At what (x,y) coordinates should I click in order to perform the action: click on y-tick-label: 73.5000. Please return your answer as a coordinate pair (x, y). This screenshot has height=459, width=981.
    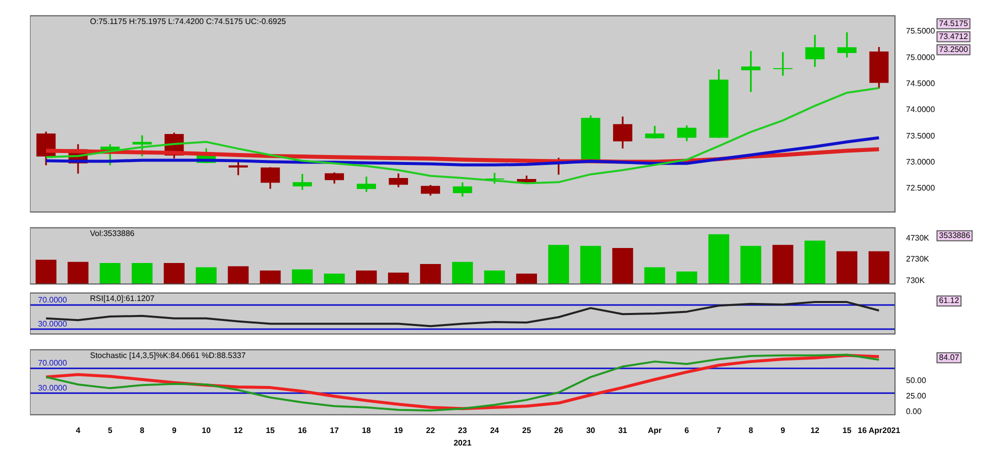
    Looking at the image, I should click on (921, 135).